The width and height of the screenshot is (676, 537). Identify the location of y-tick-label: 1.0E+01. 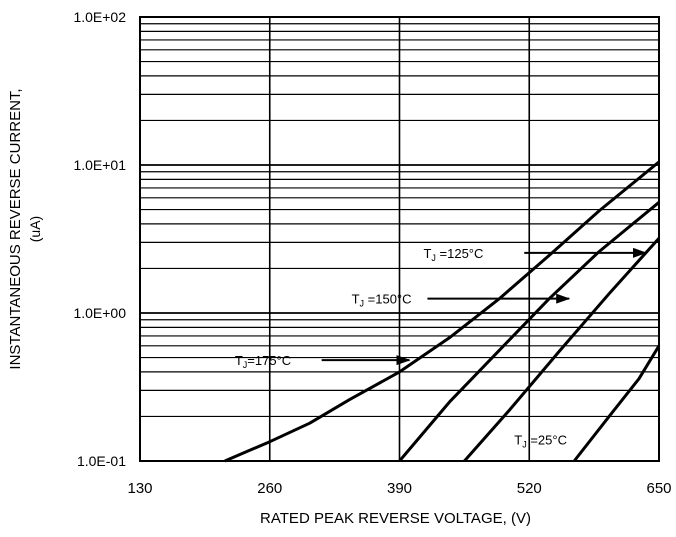
(99, 165).